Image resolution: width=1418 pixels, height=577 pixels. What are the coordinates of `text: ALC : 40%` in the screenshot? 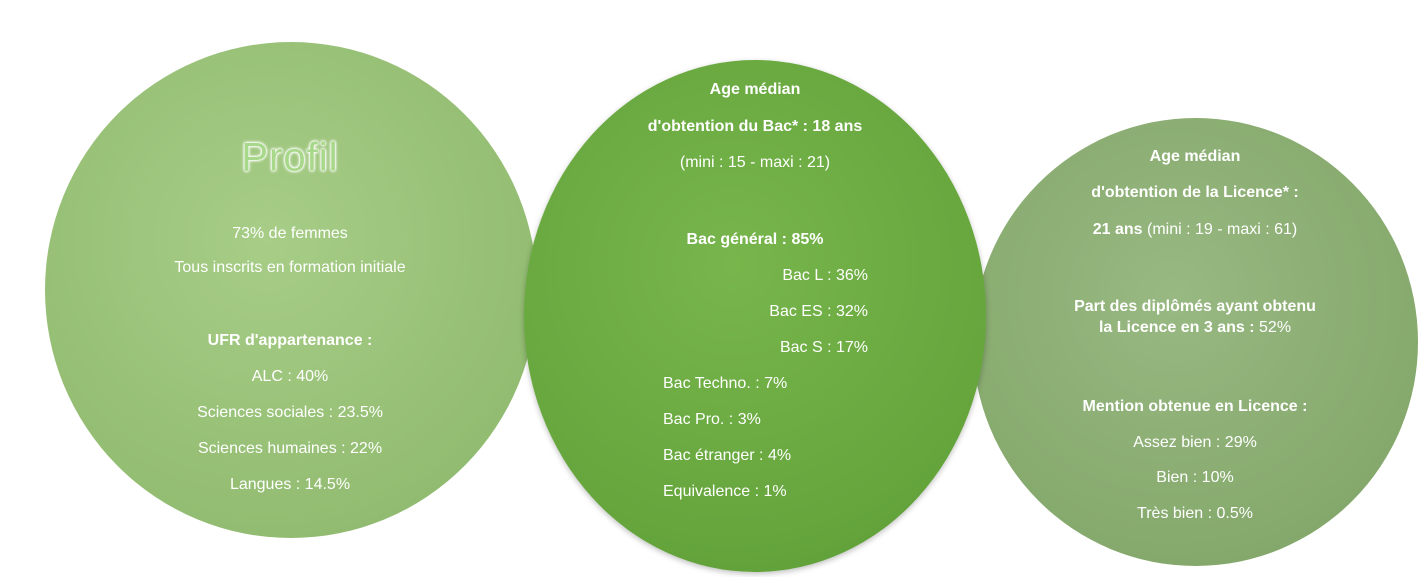 It's located at (290, 376).